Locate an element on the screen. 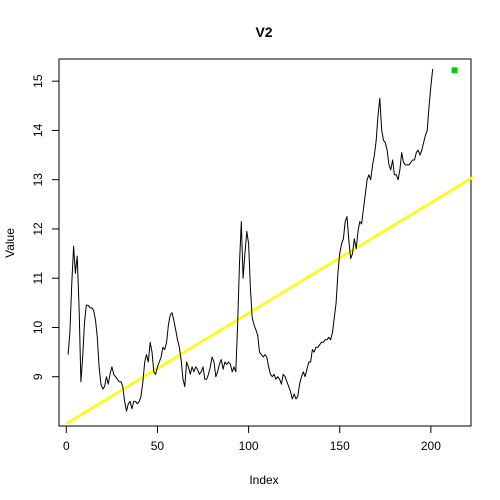 This screenshot has height=500, width=500. x-axis: 0 50 100 150 200 is located at coordinates (252, 439).